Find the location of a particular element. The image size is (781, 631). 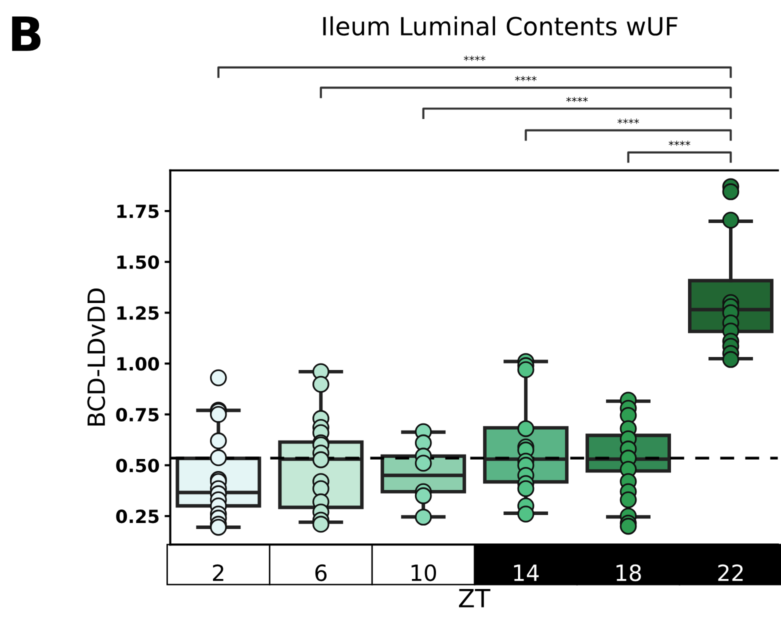

y-tick-label: 1.50 is located at coordinates (138, 262).